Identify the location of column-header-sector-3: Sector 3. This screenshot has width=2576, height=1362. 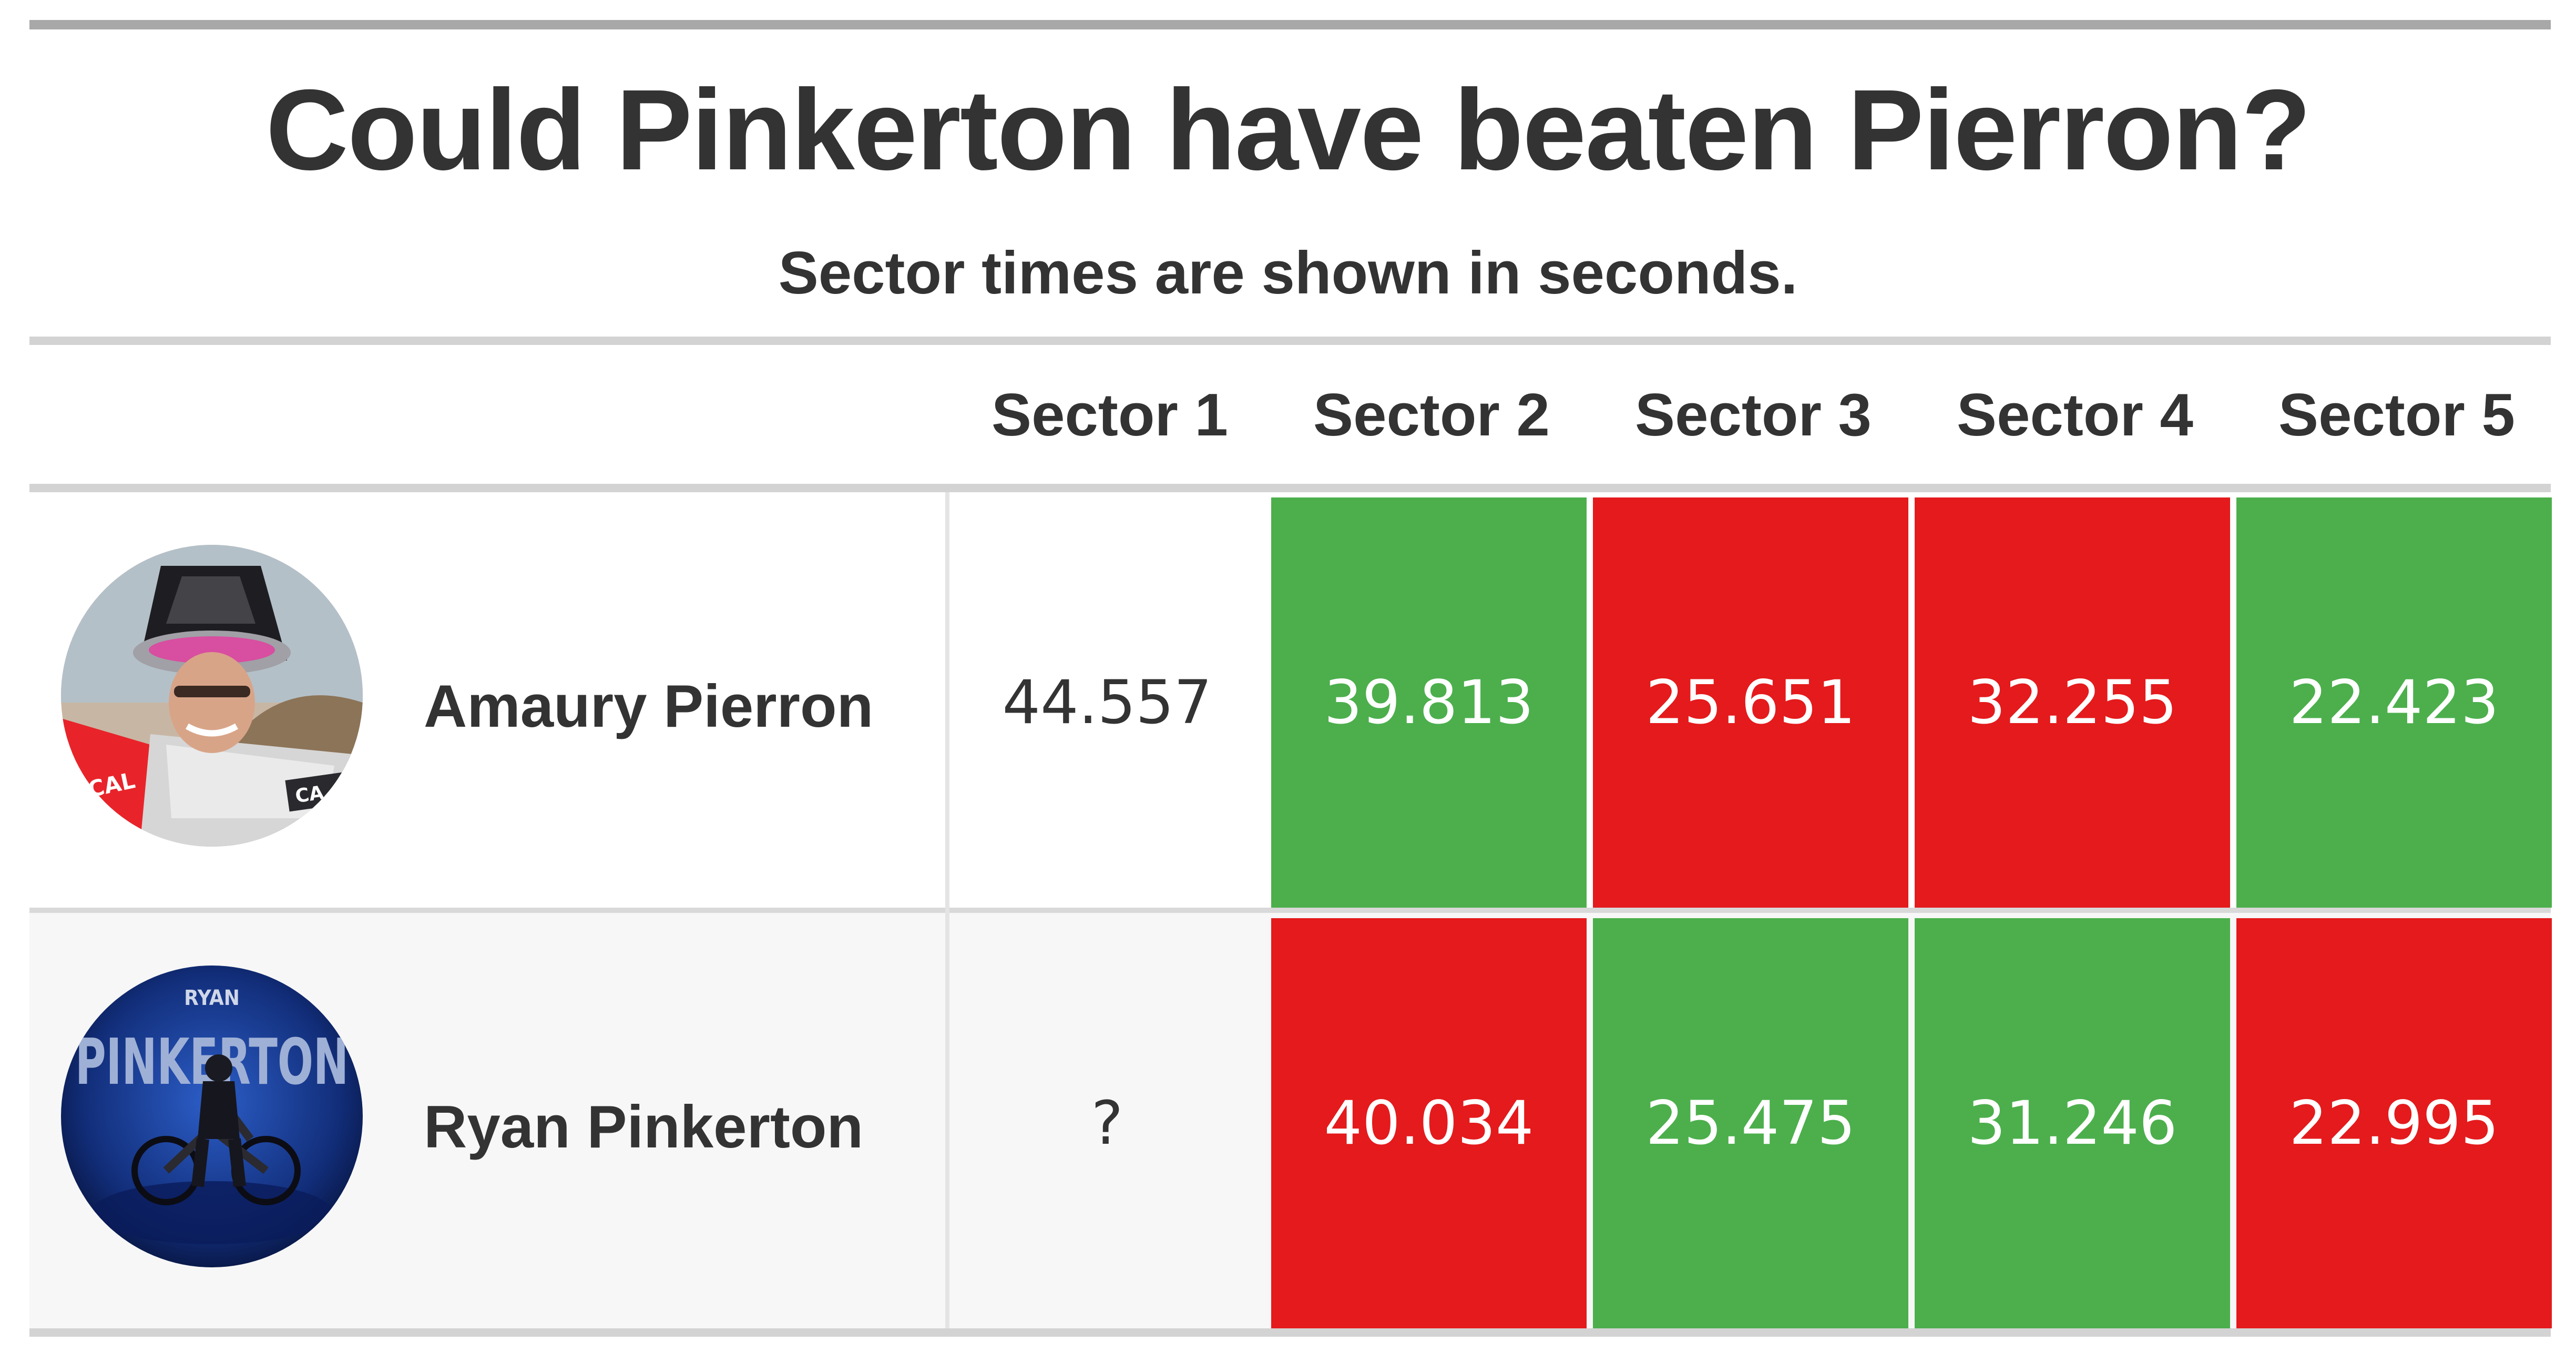
(1753, 415).